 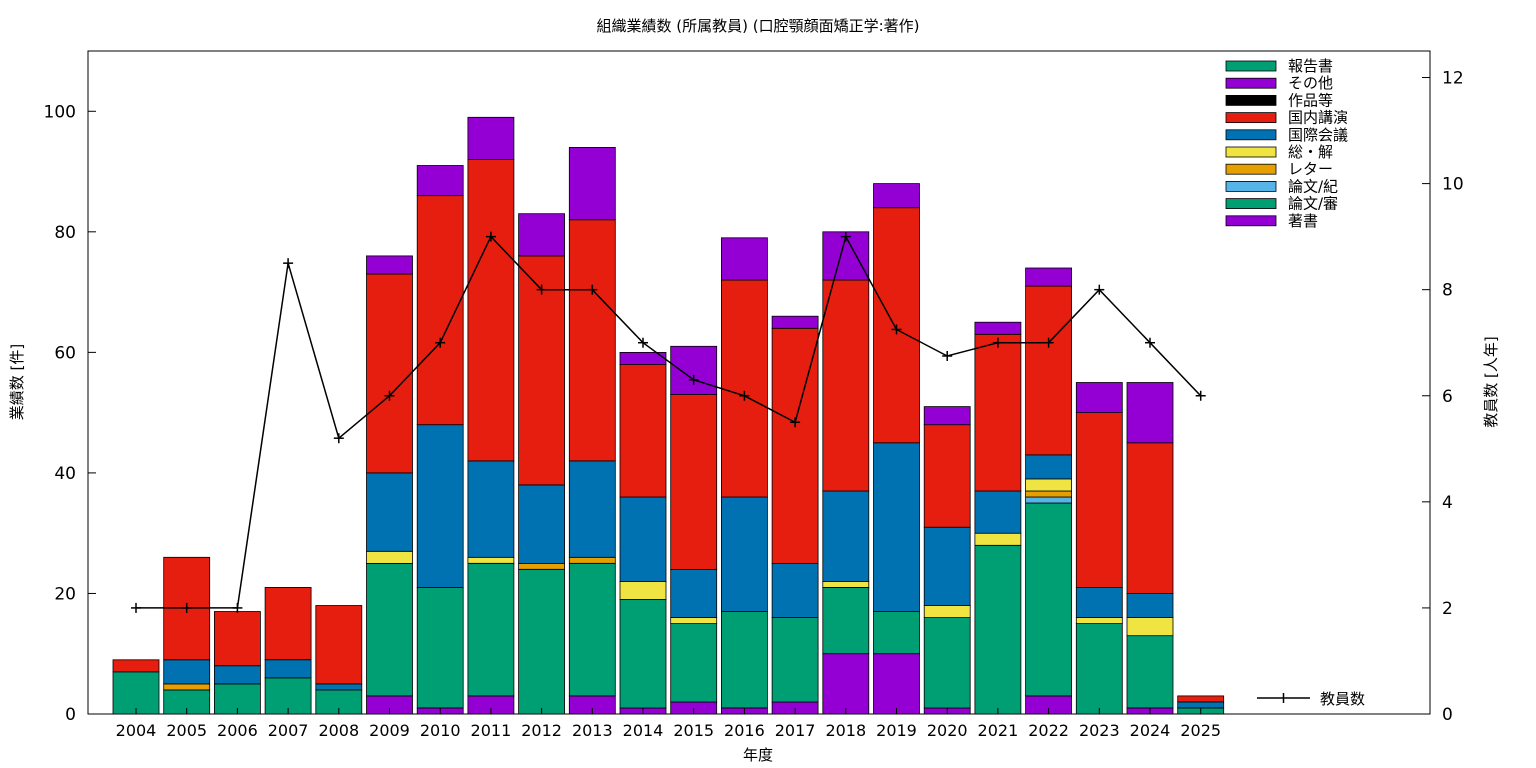 What do you see at coordinates (491, 730) in the screenshot?
I see `x-tick-label: 2011` at bounding box center [491, 730].